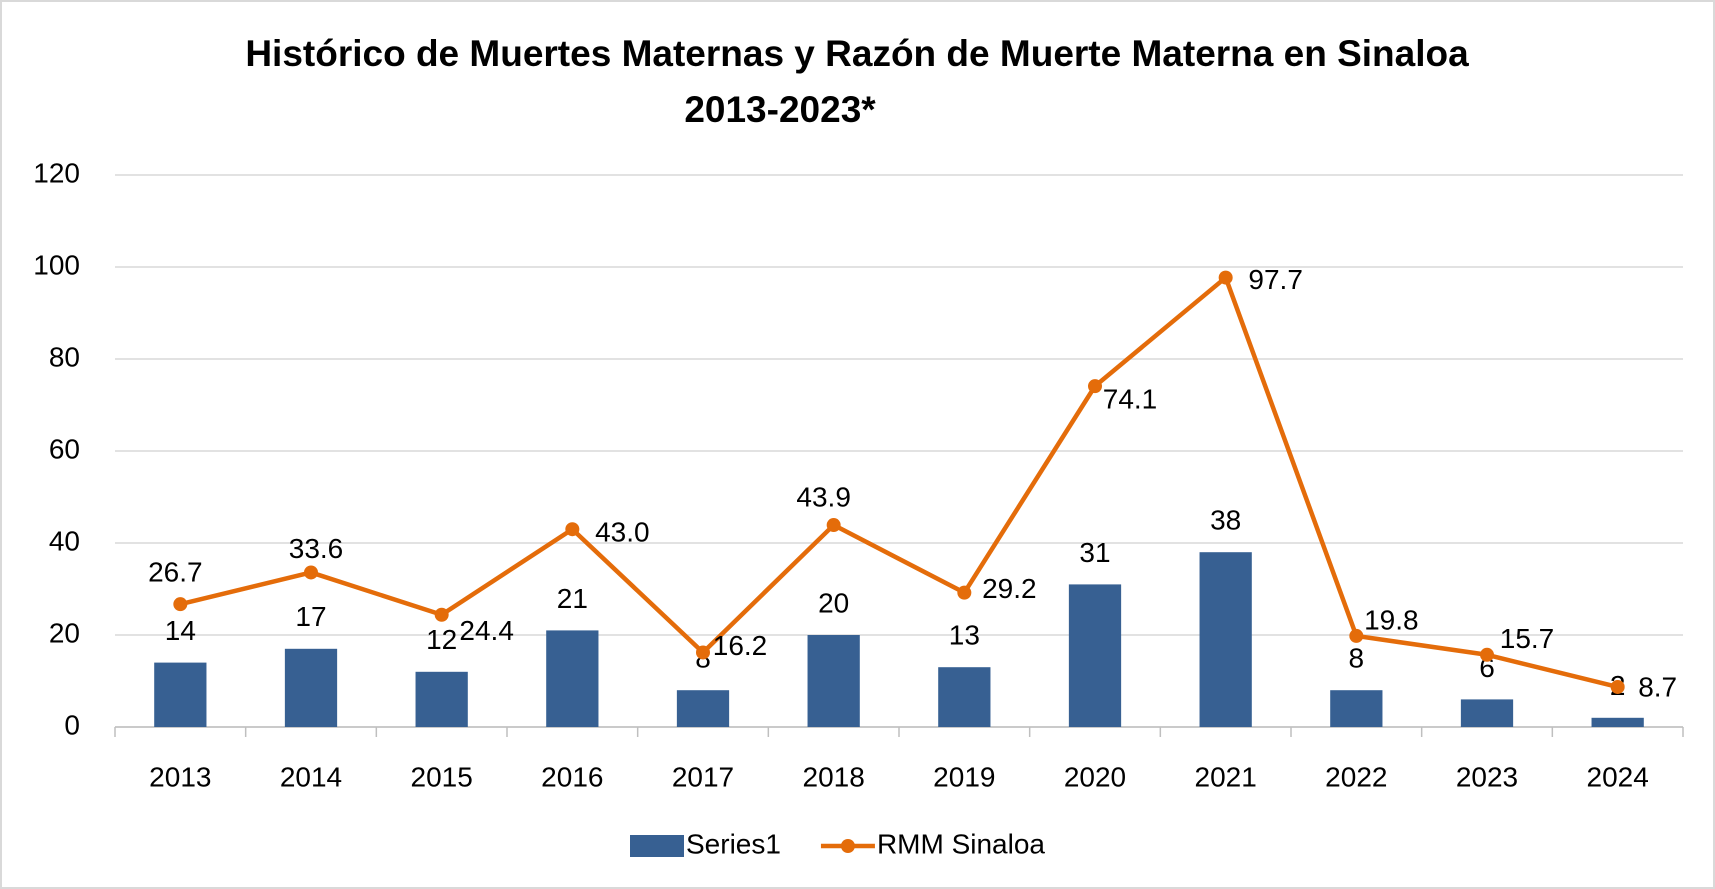 The image size is (1715, 889). Describe the element at coordinates (316, 548) in the screenshot. I see `line-value-label: 33.6` at that location.